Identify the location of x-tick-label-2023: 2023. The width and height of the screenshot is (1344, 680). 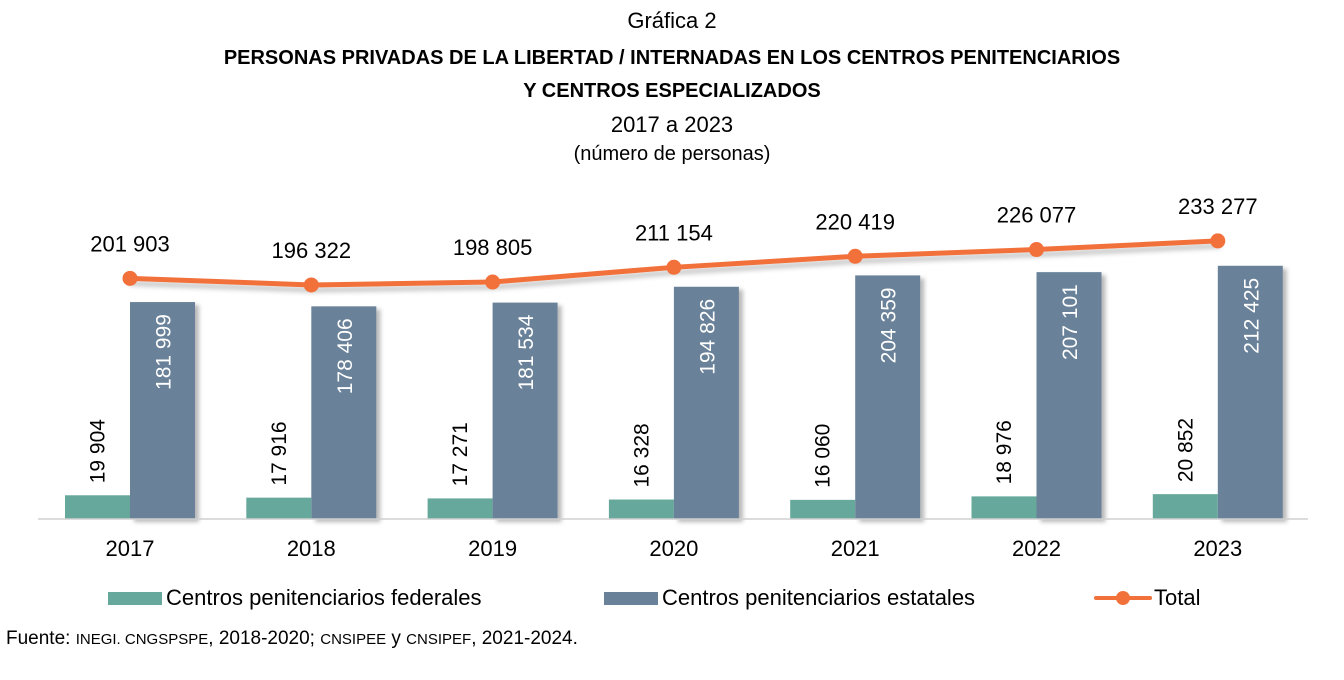
(1217, 548).